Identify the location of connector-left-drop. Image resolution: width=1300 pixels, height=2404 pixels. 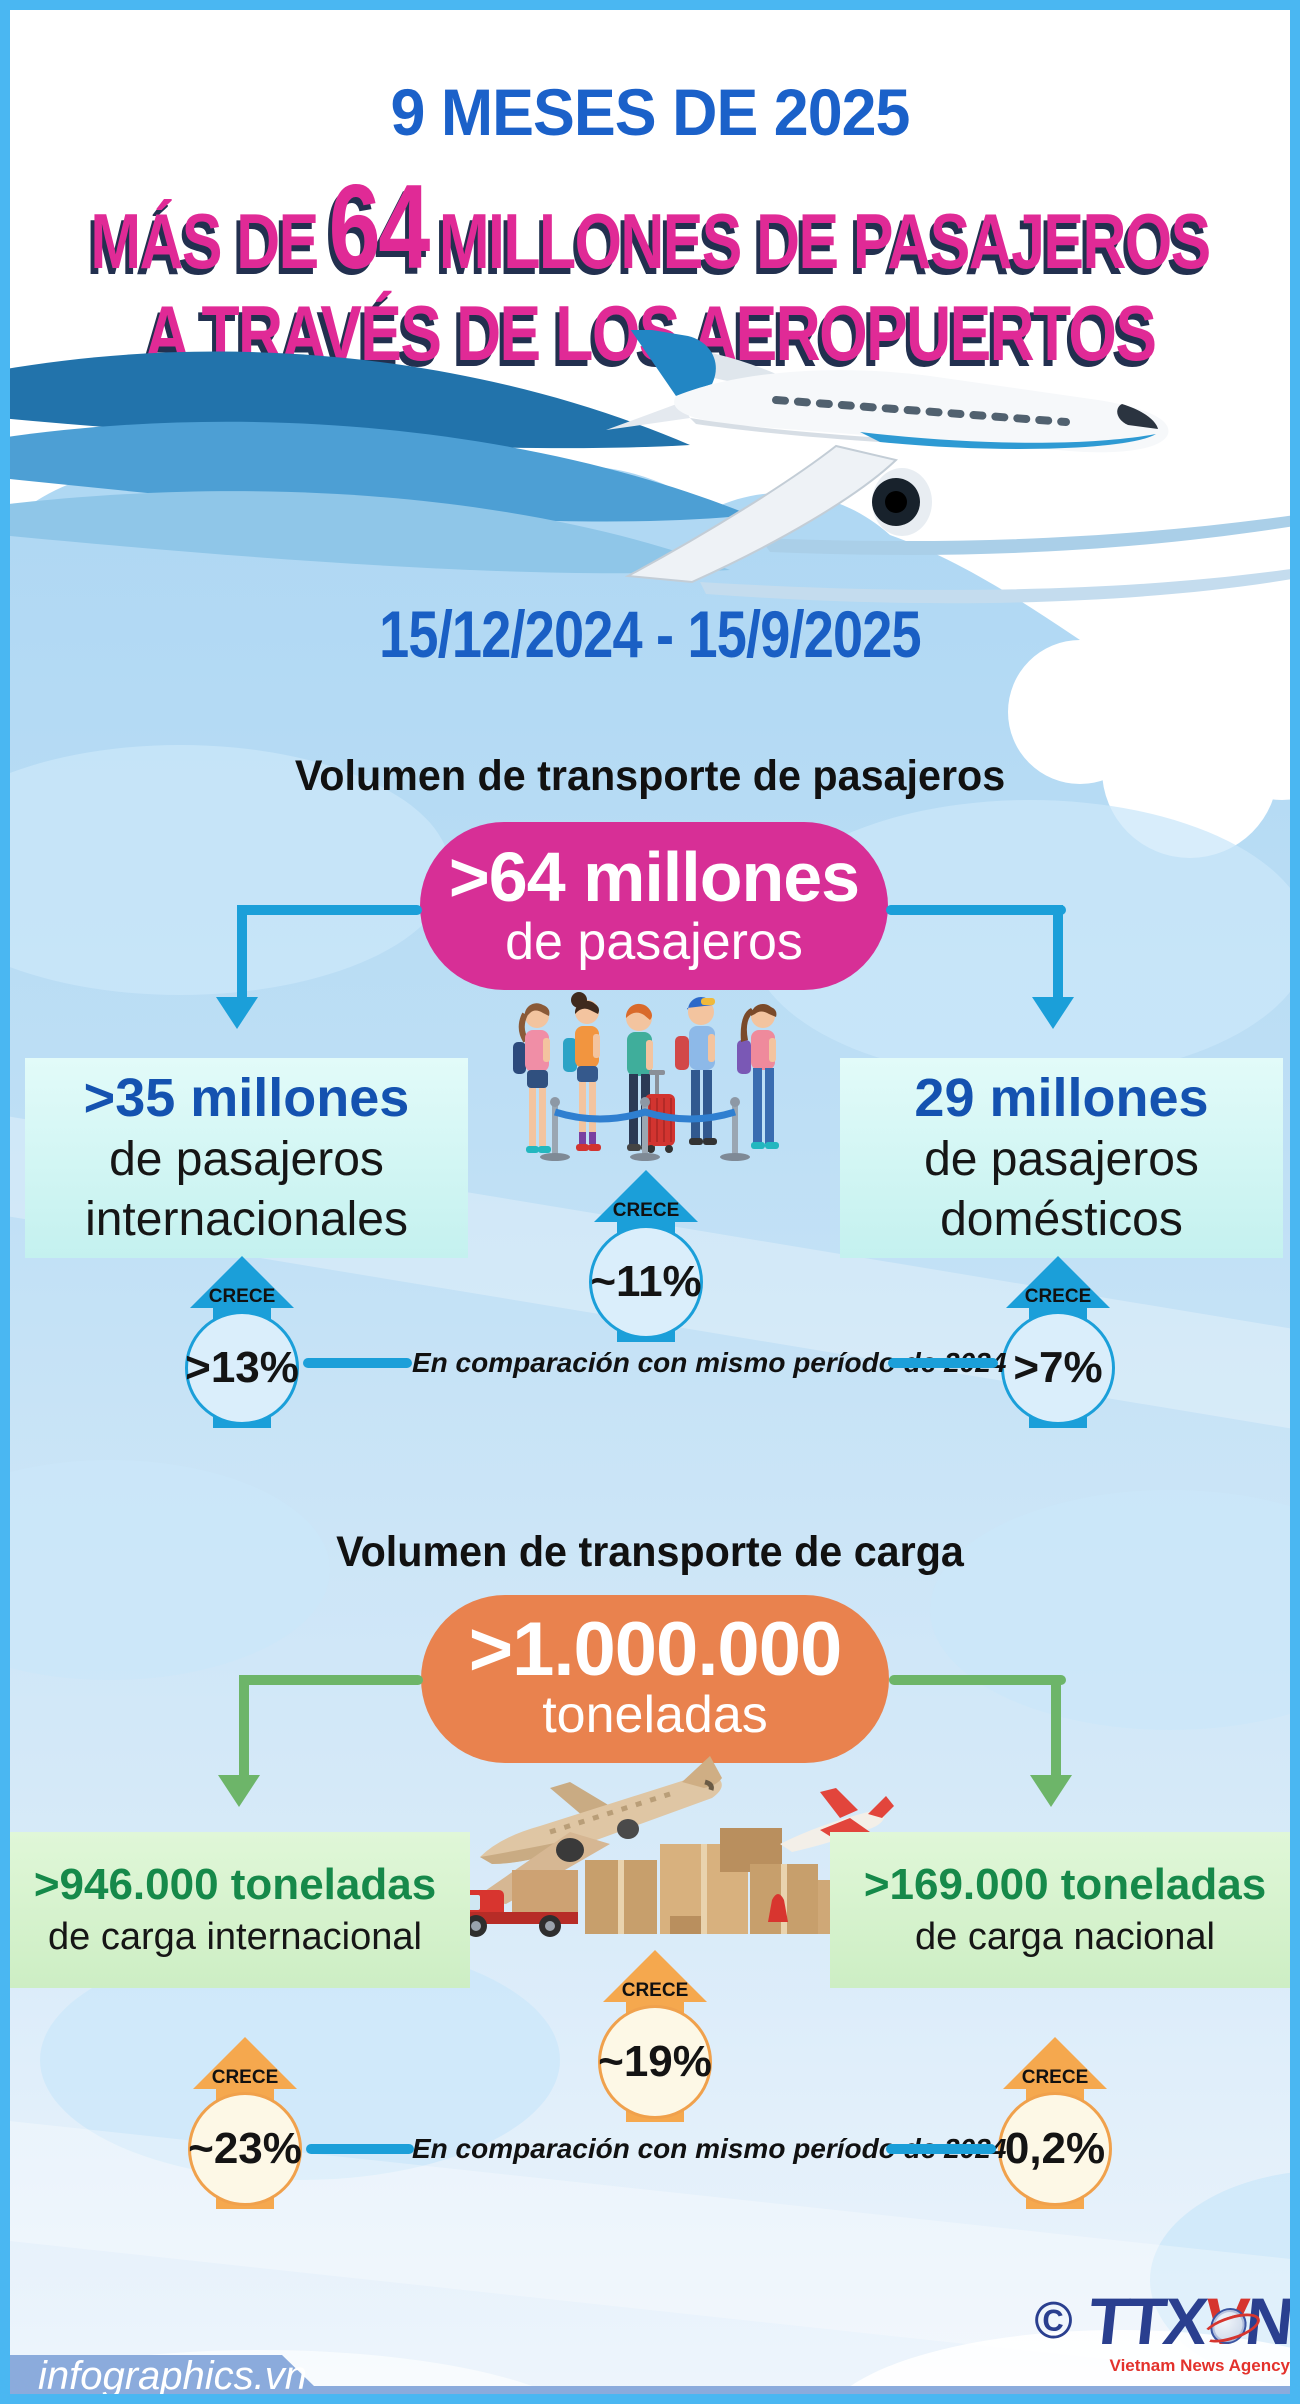
(242, 951).